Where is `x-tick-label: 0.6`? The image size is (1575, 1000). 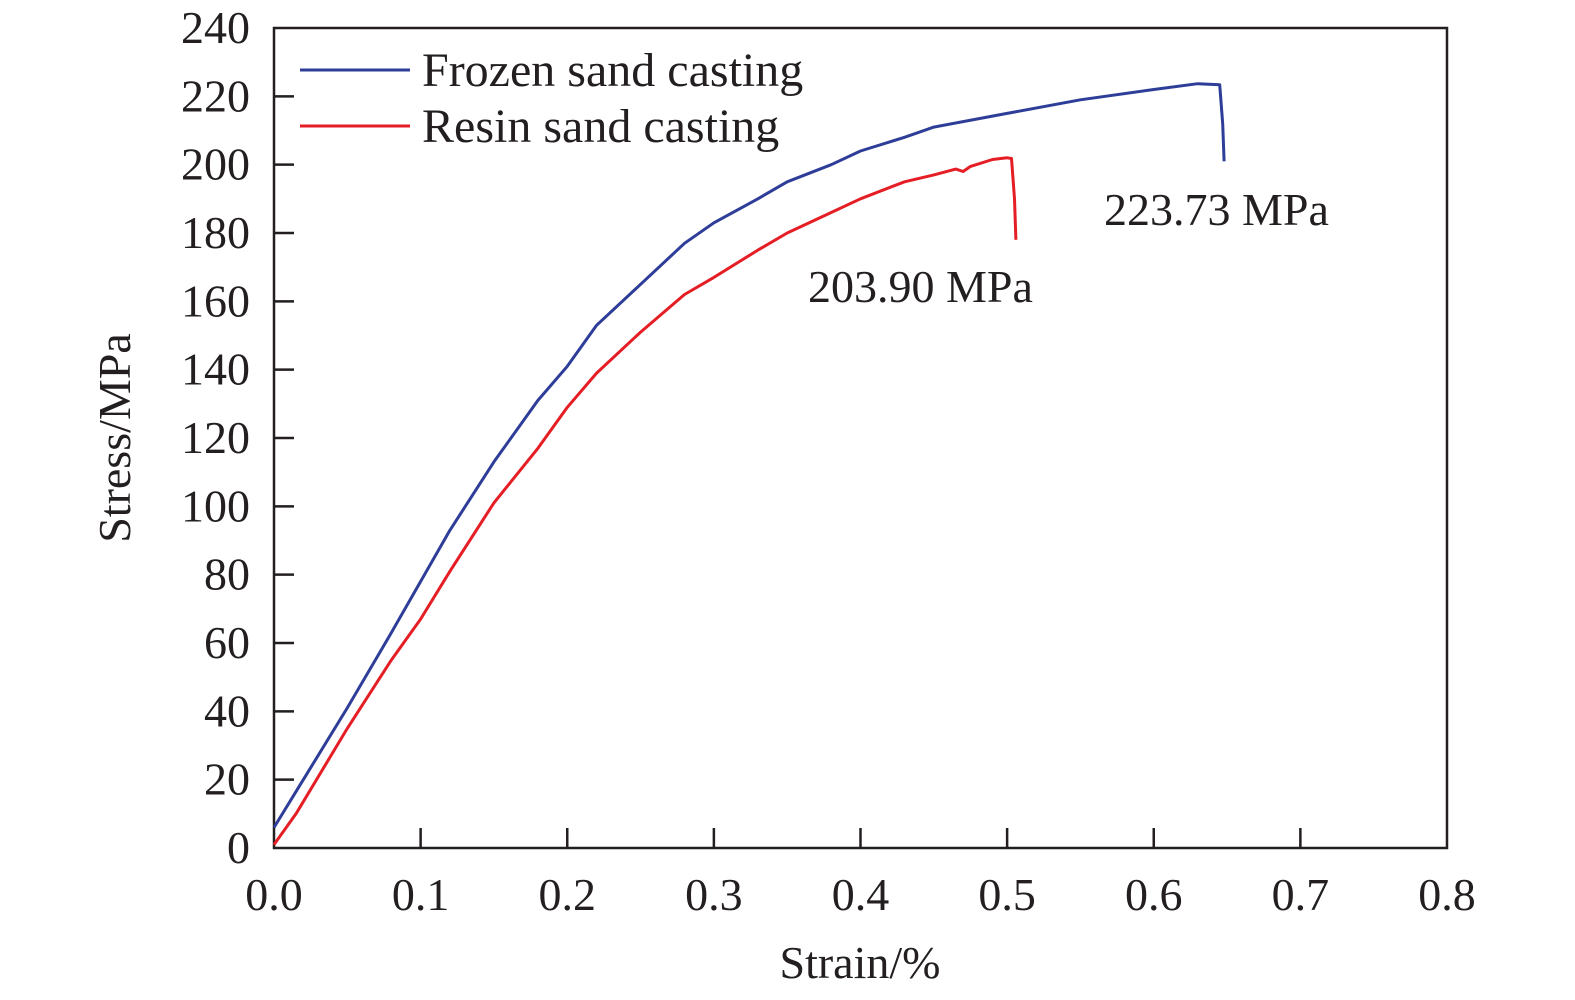 x-tick-label: 0.6 is located at coordinates (1154, 894).